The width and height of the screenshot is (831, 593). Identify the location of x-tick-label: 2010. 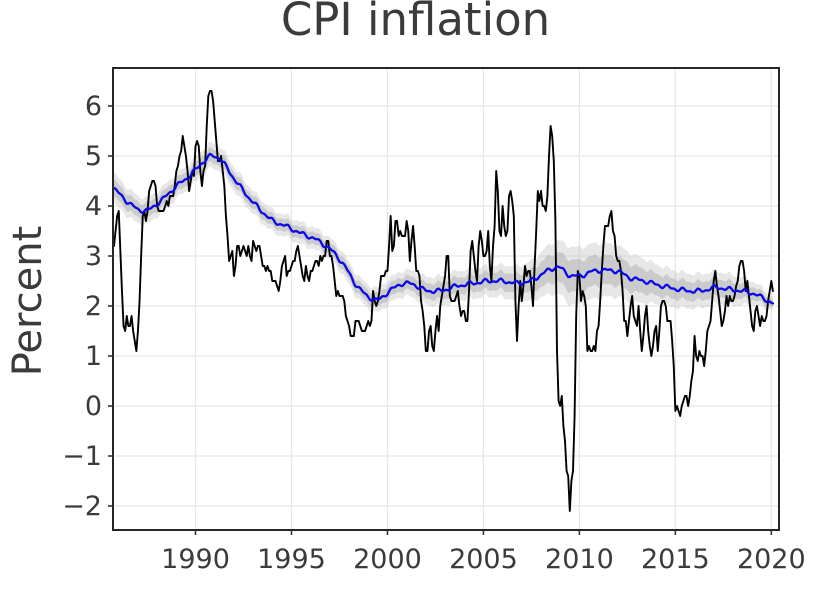
(579, 559).